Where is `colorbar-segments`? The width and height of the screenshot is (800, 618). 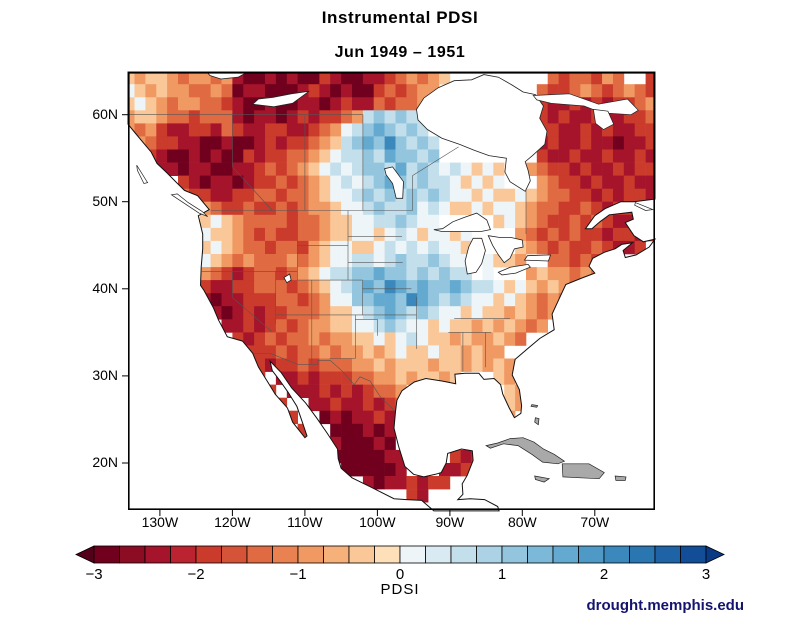
colorbar-segments is located at coordinates (400, 554).